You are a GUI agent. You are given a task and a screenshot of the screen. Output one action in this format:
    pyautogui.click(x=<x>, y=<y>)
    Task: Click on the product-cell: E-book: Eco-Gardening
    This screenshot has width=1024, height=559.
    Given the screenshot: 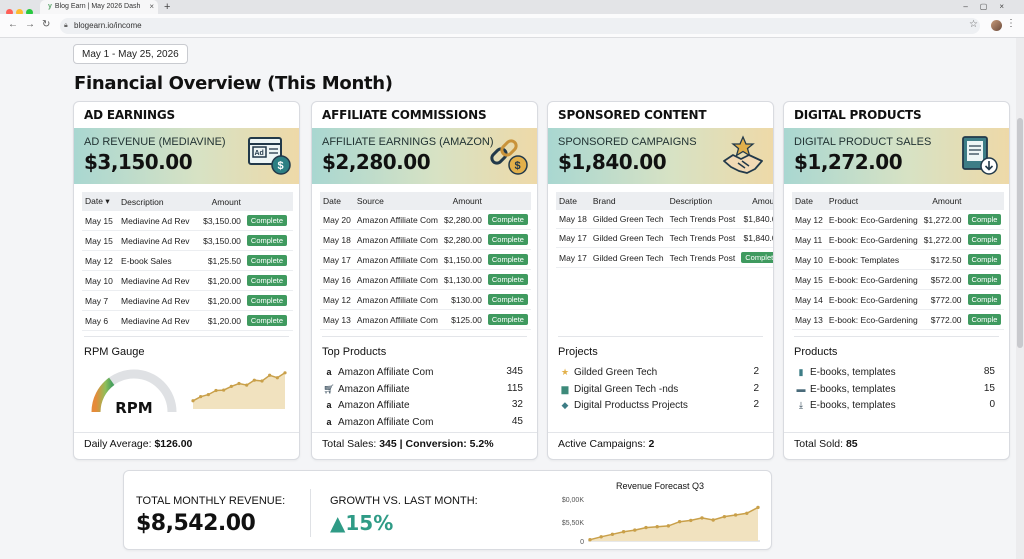 What is the action you would take?
    pyautogui.click(x=873, y=319)
    